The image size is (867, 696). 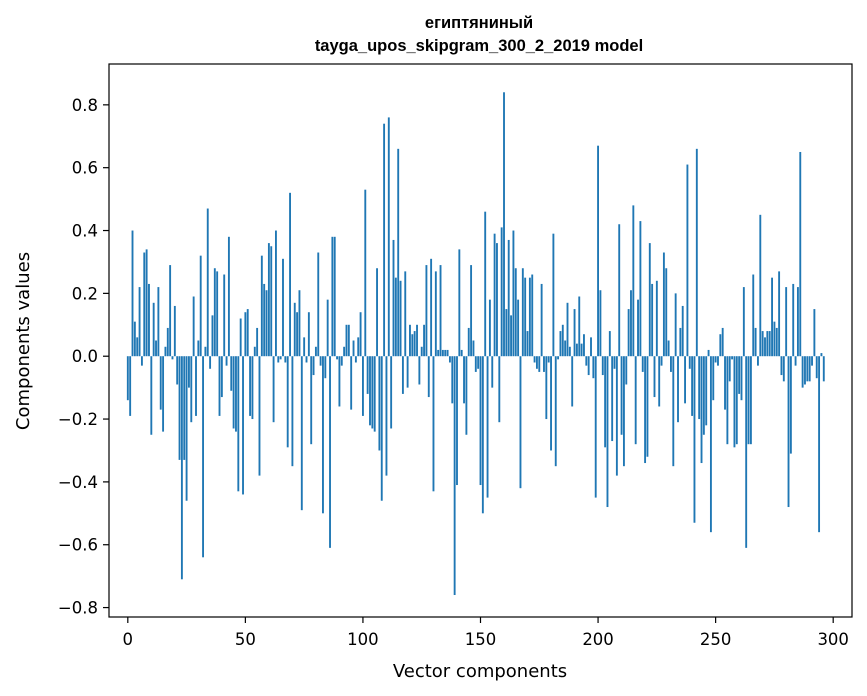 I want to click on x-tick-label: 150, so click(x=481, y=639).